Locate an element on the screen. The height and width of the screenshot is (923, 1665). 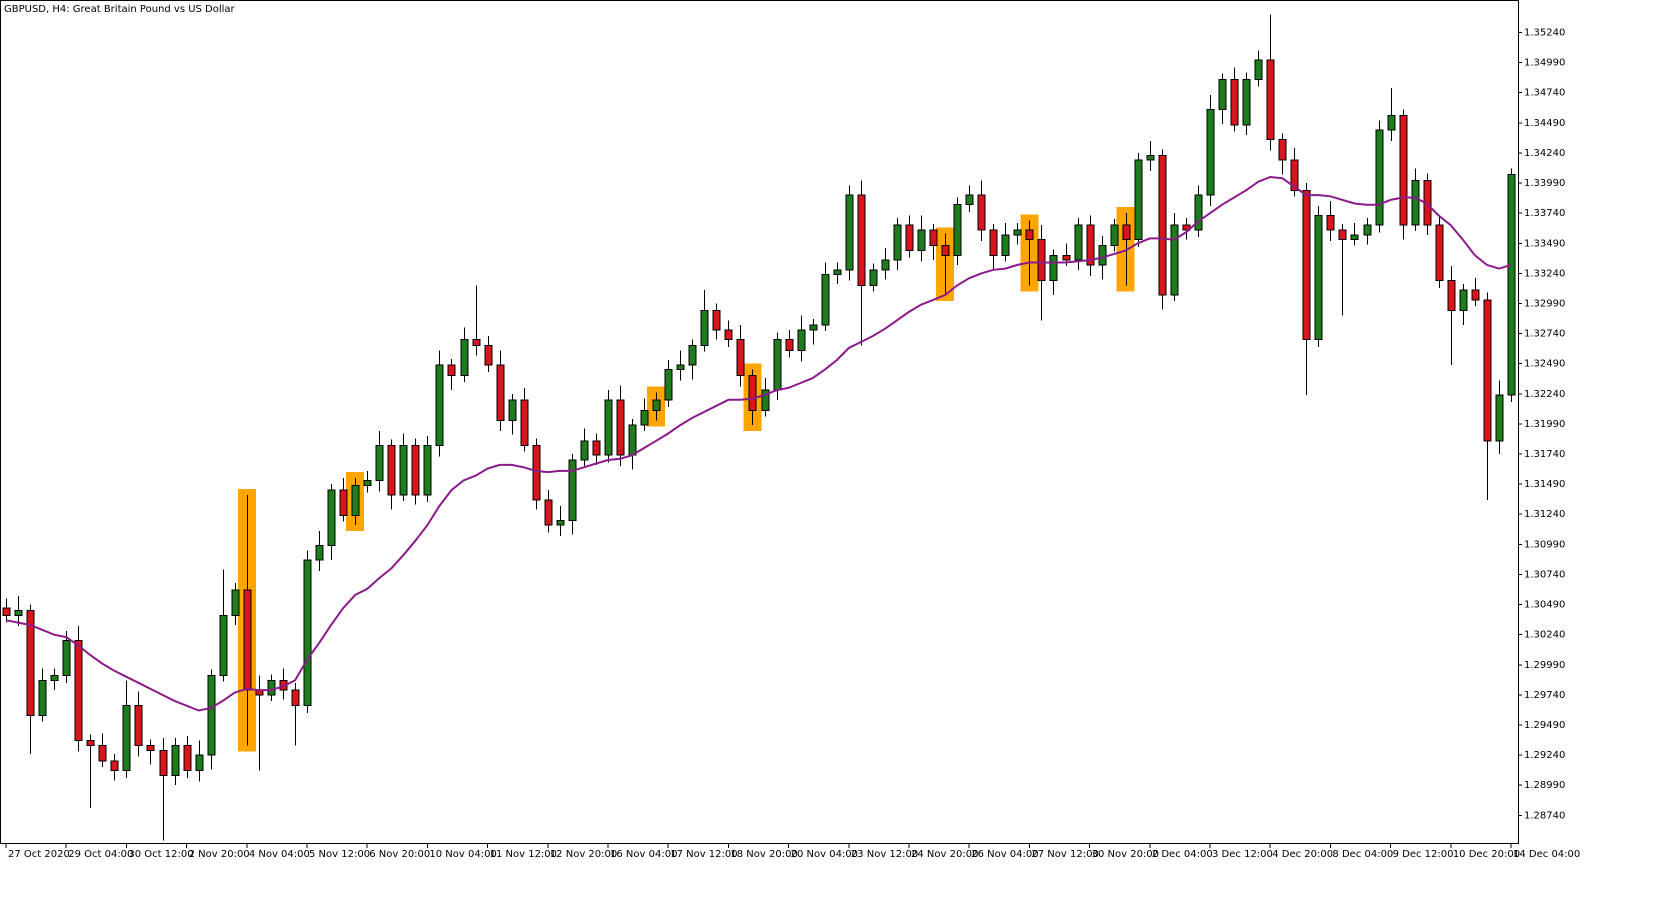
y-tick-label: 1.34740 is located at coordinates (1544, 93).